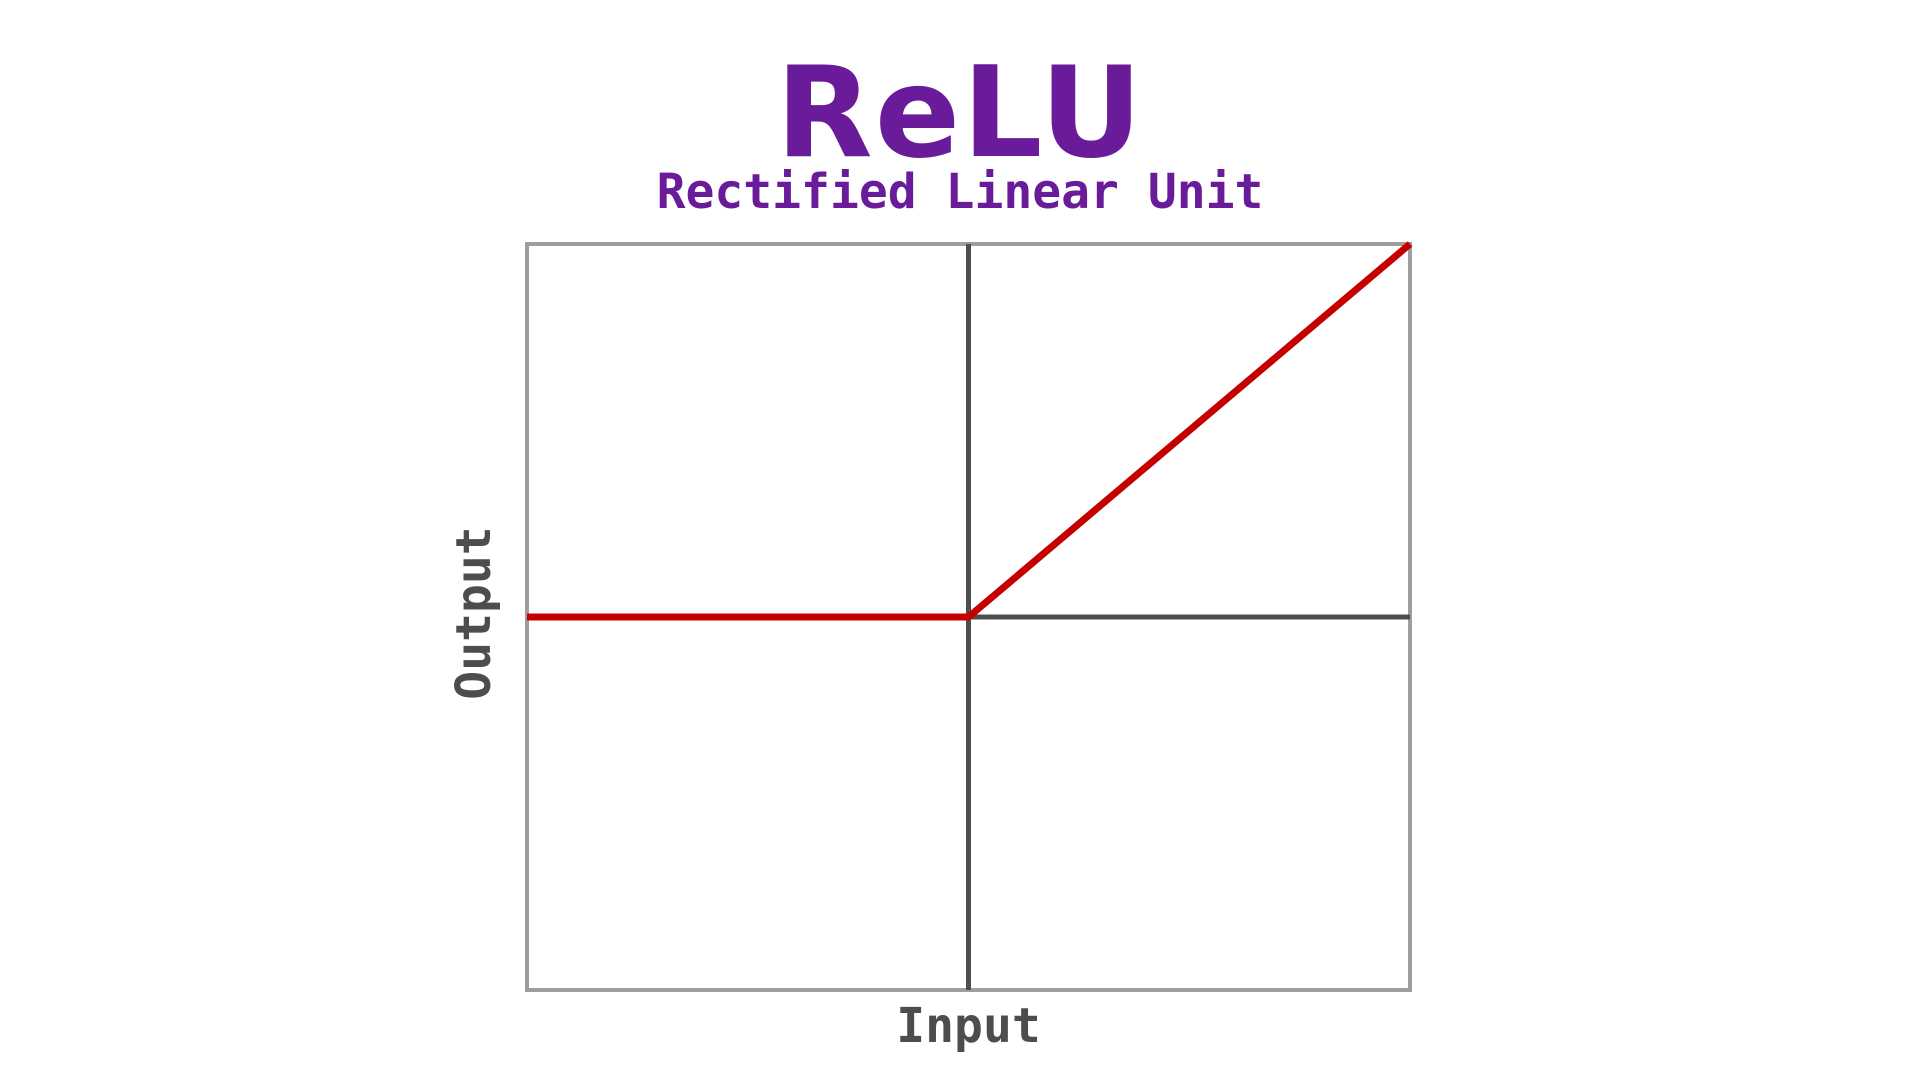 This screenshot has width=1920, height=1080. Describe the element at coordinates (960, 192) in the screenshot. I see `chart-subtitle: Rectified Linear Unit` at that location.